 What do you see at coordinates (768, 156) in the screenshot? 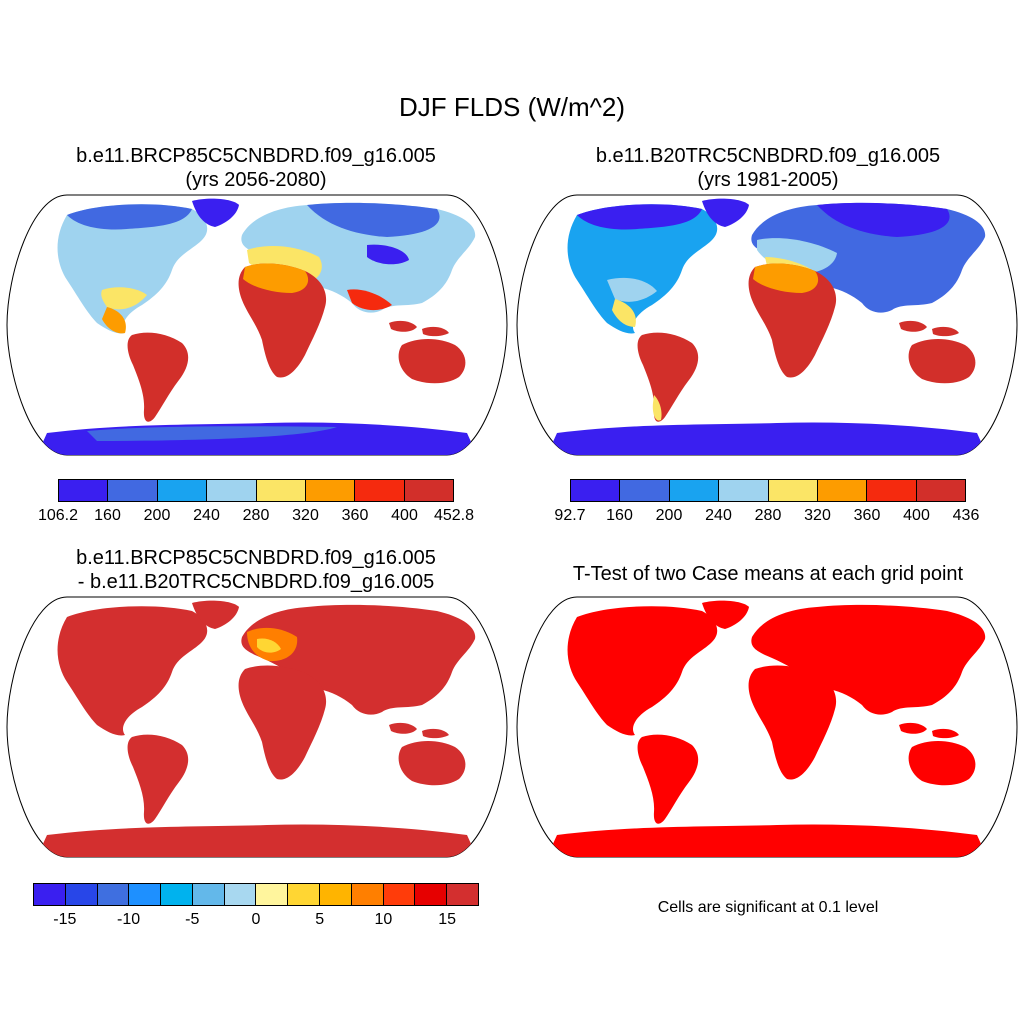
I see `panel2-title-line1: b.e11.B20TRC5CNBDRD.f09_g16.005` at bounding box center [768, 156].